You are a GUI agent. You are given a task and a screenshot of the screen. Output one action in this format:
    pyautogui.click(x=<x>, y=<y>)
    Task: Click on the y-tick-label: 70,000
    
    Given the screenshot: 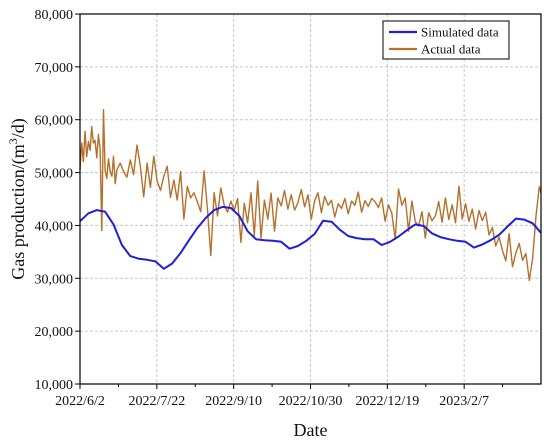 What is the action you would take?
    pyautogui.click(x=54, y=68)
    